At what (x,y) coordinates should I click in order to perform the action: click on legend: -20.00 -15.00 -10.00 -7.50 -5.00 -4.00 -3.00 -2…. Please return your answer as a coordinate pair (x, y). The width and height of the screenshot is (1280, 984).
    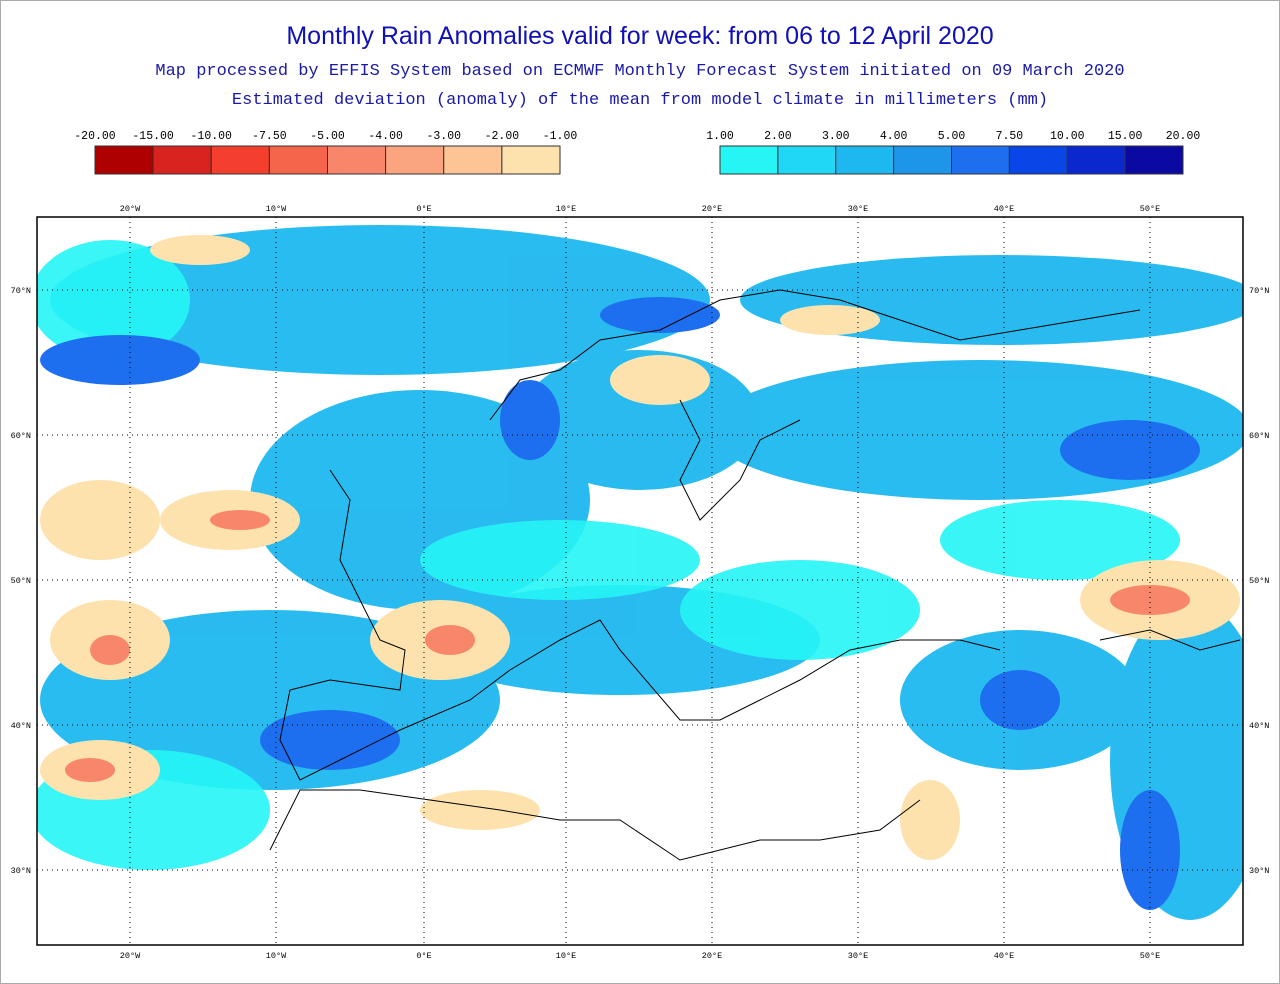
    Looking at the image, I should click on (637, 152).